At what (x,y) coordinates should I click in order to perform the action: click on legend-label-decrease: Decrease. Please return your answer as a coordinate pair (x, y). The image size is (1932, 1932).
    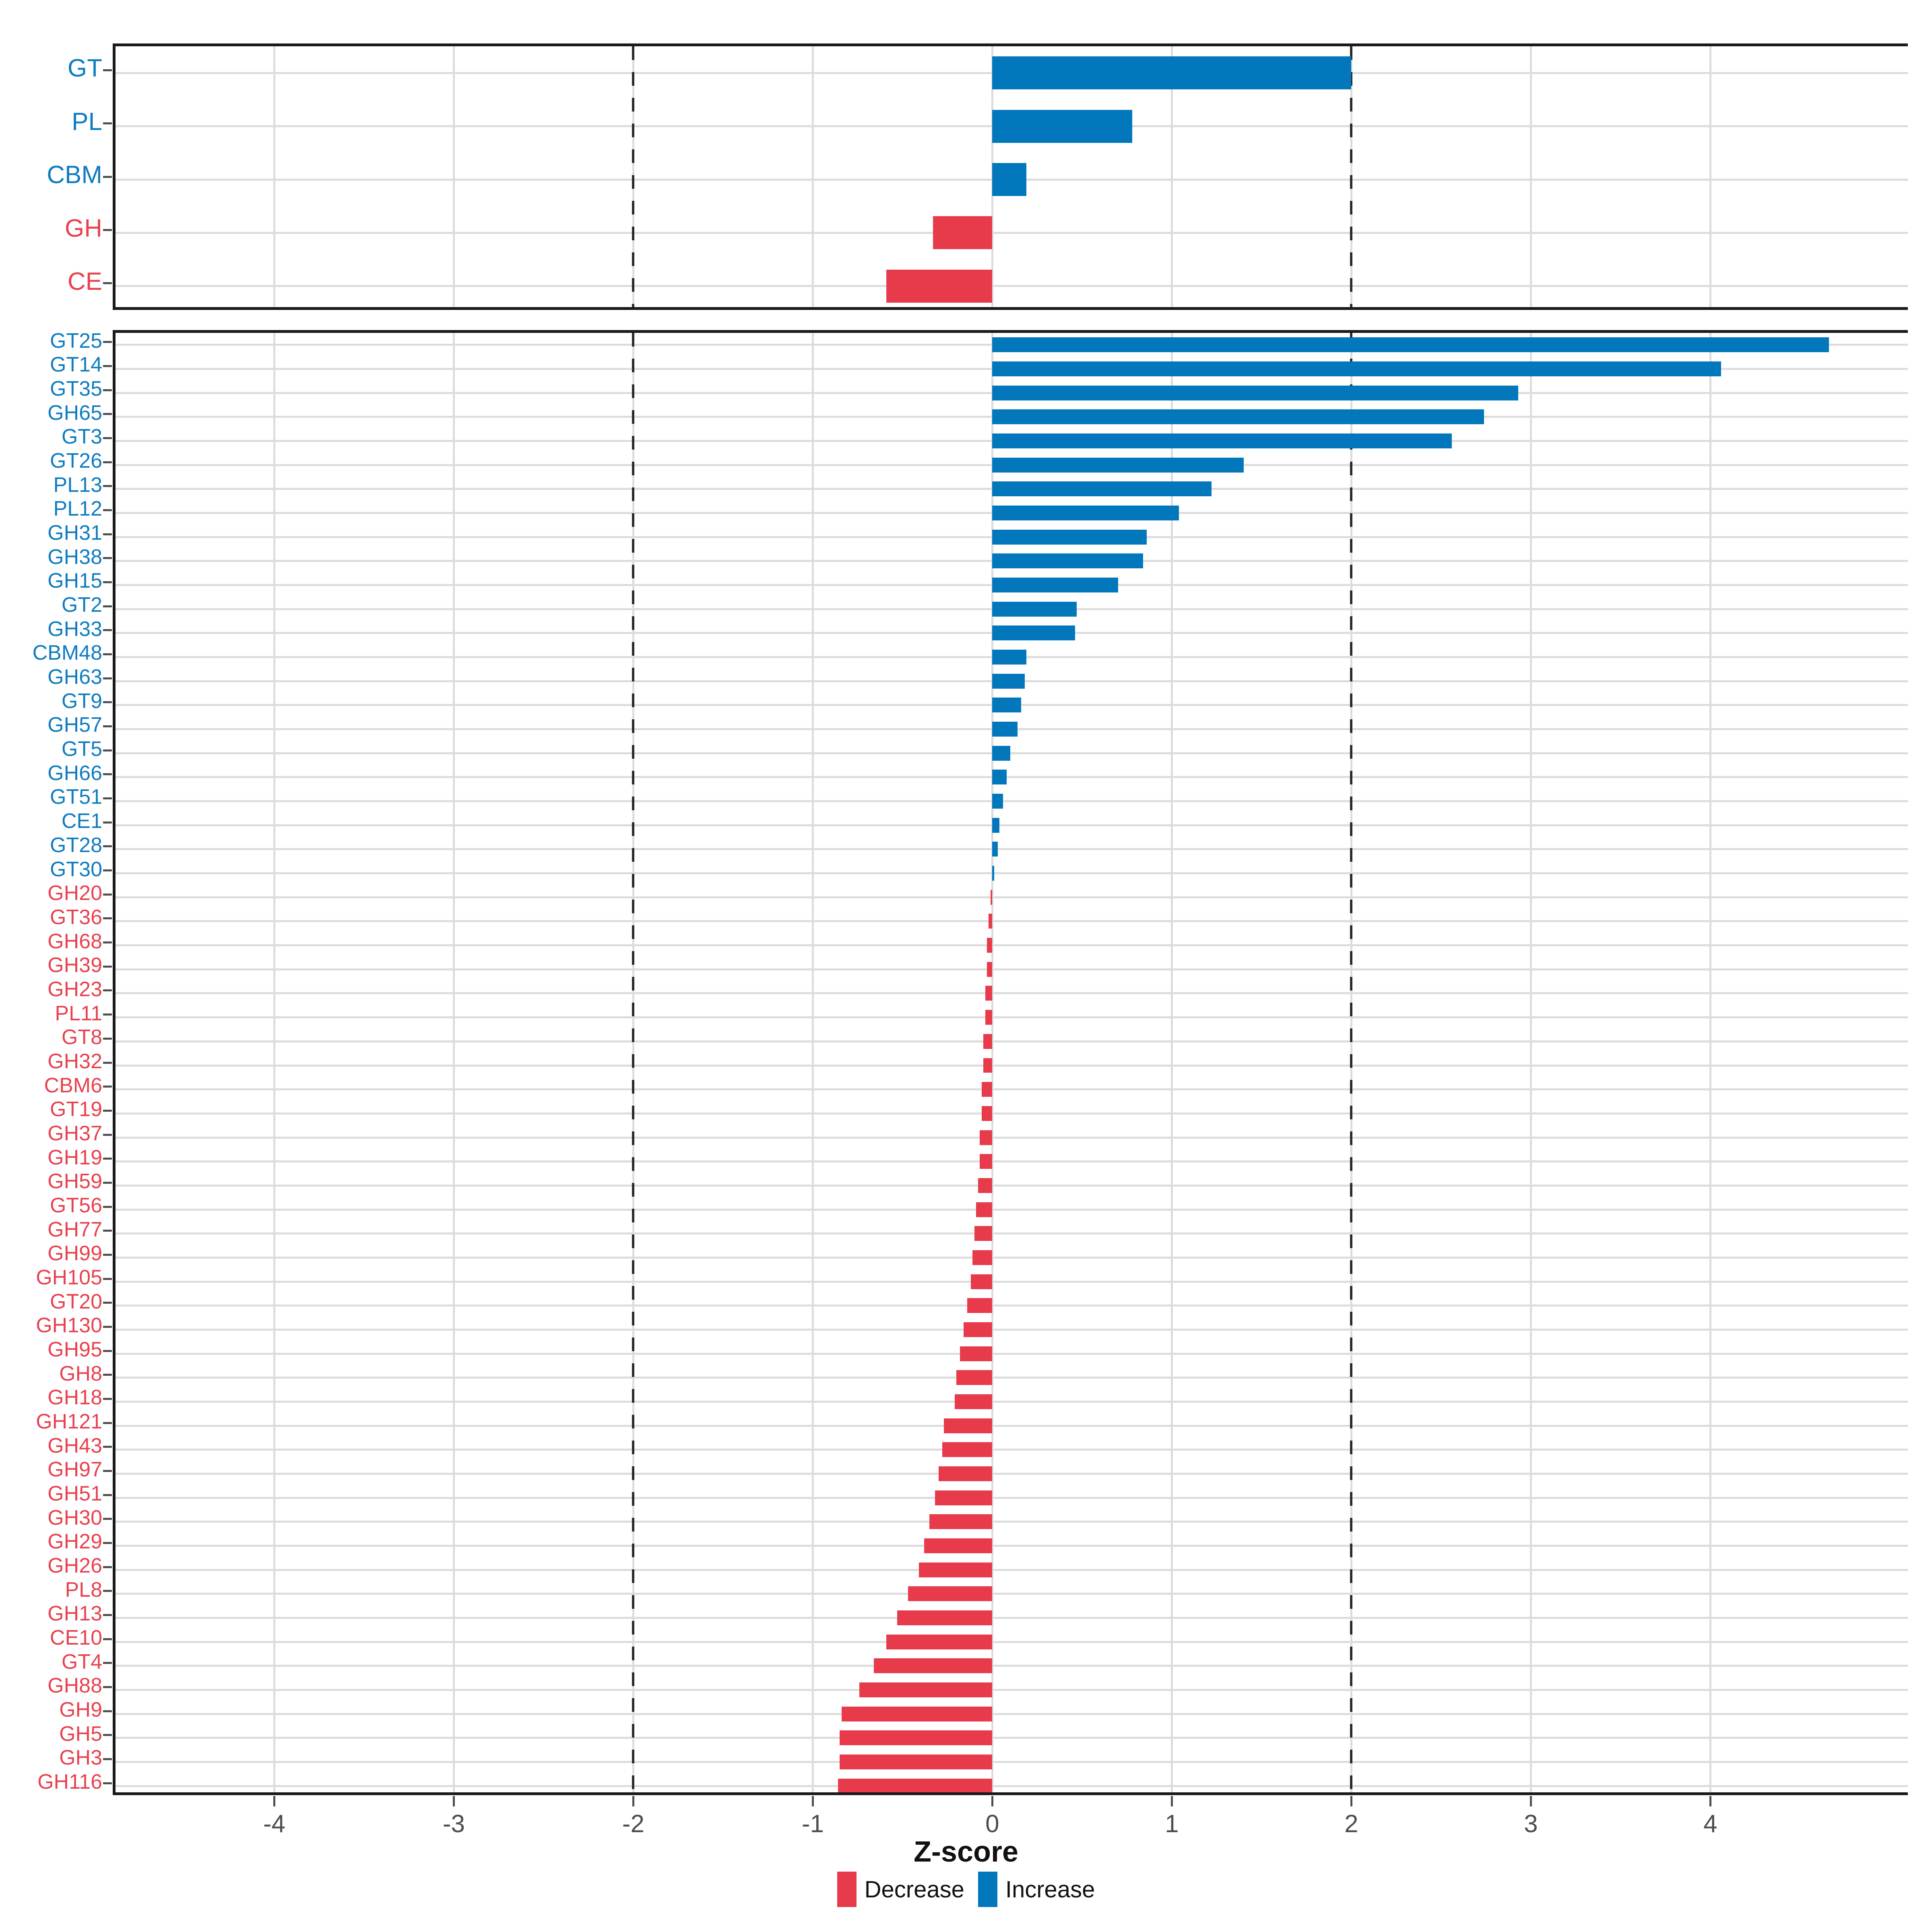
    Looking at the image, I should click on (914, 1889).